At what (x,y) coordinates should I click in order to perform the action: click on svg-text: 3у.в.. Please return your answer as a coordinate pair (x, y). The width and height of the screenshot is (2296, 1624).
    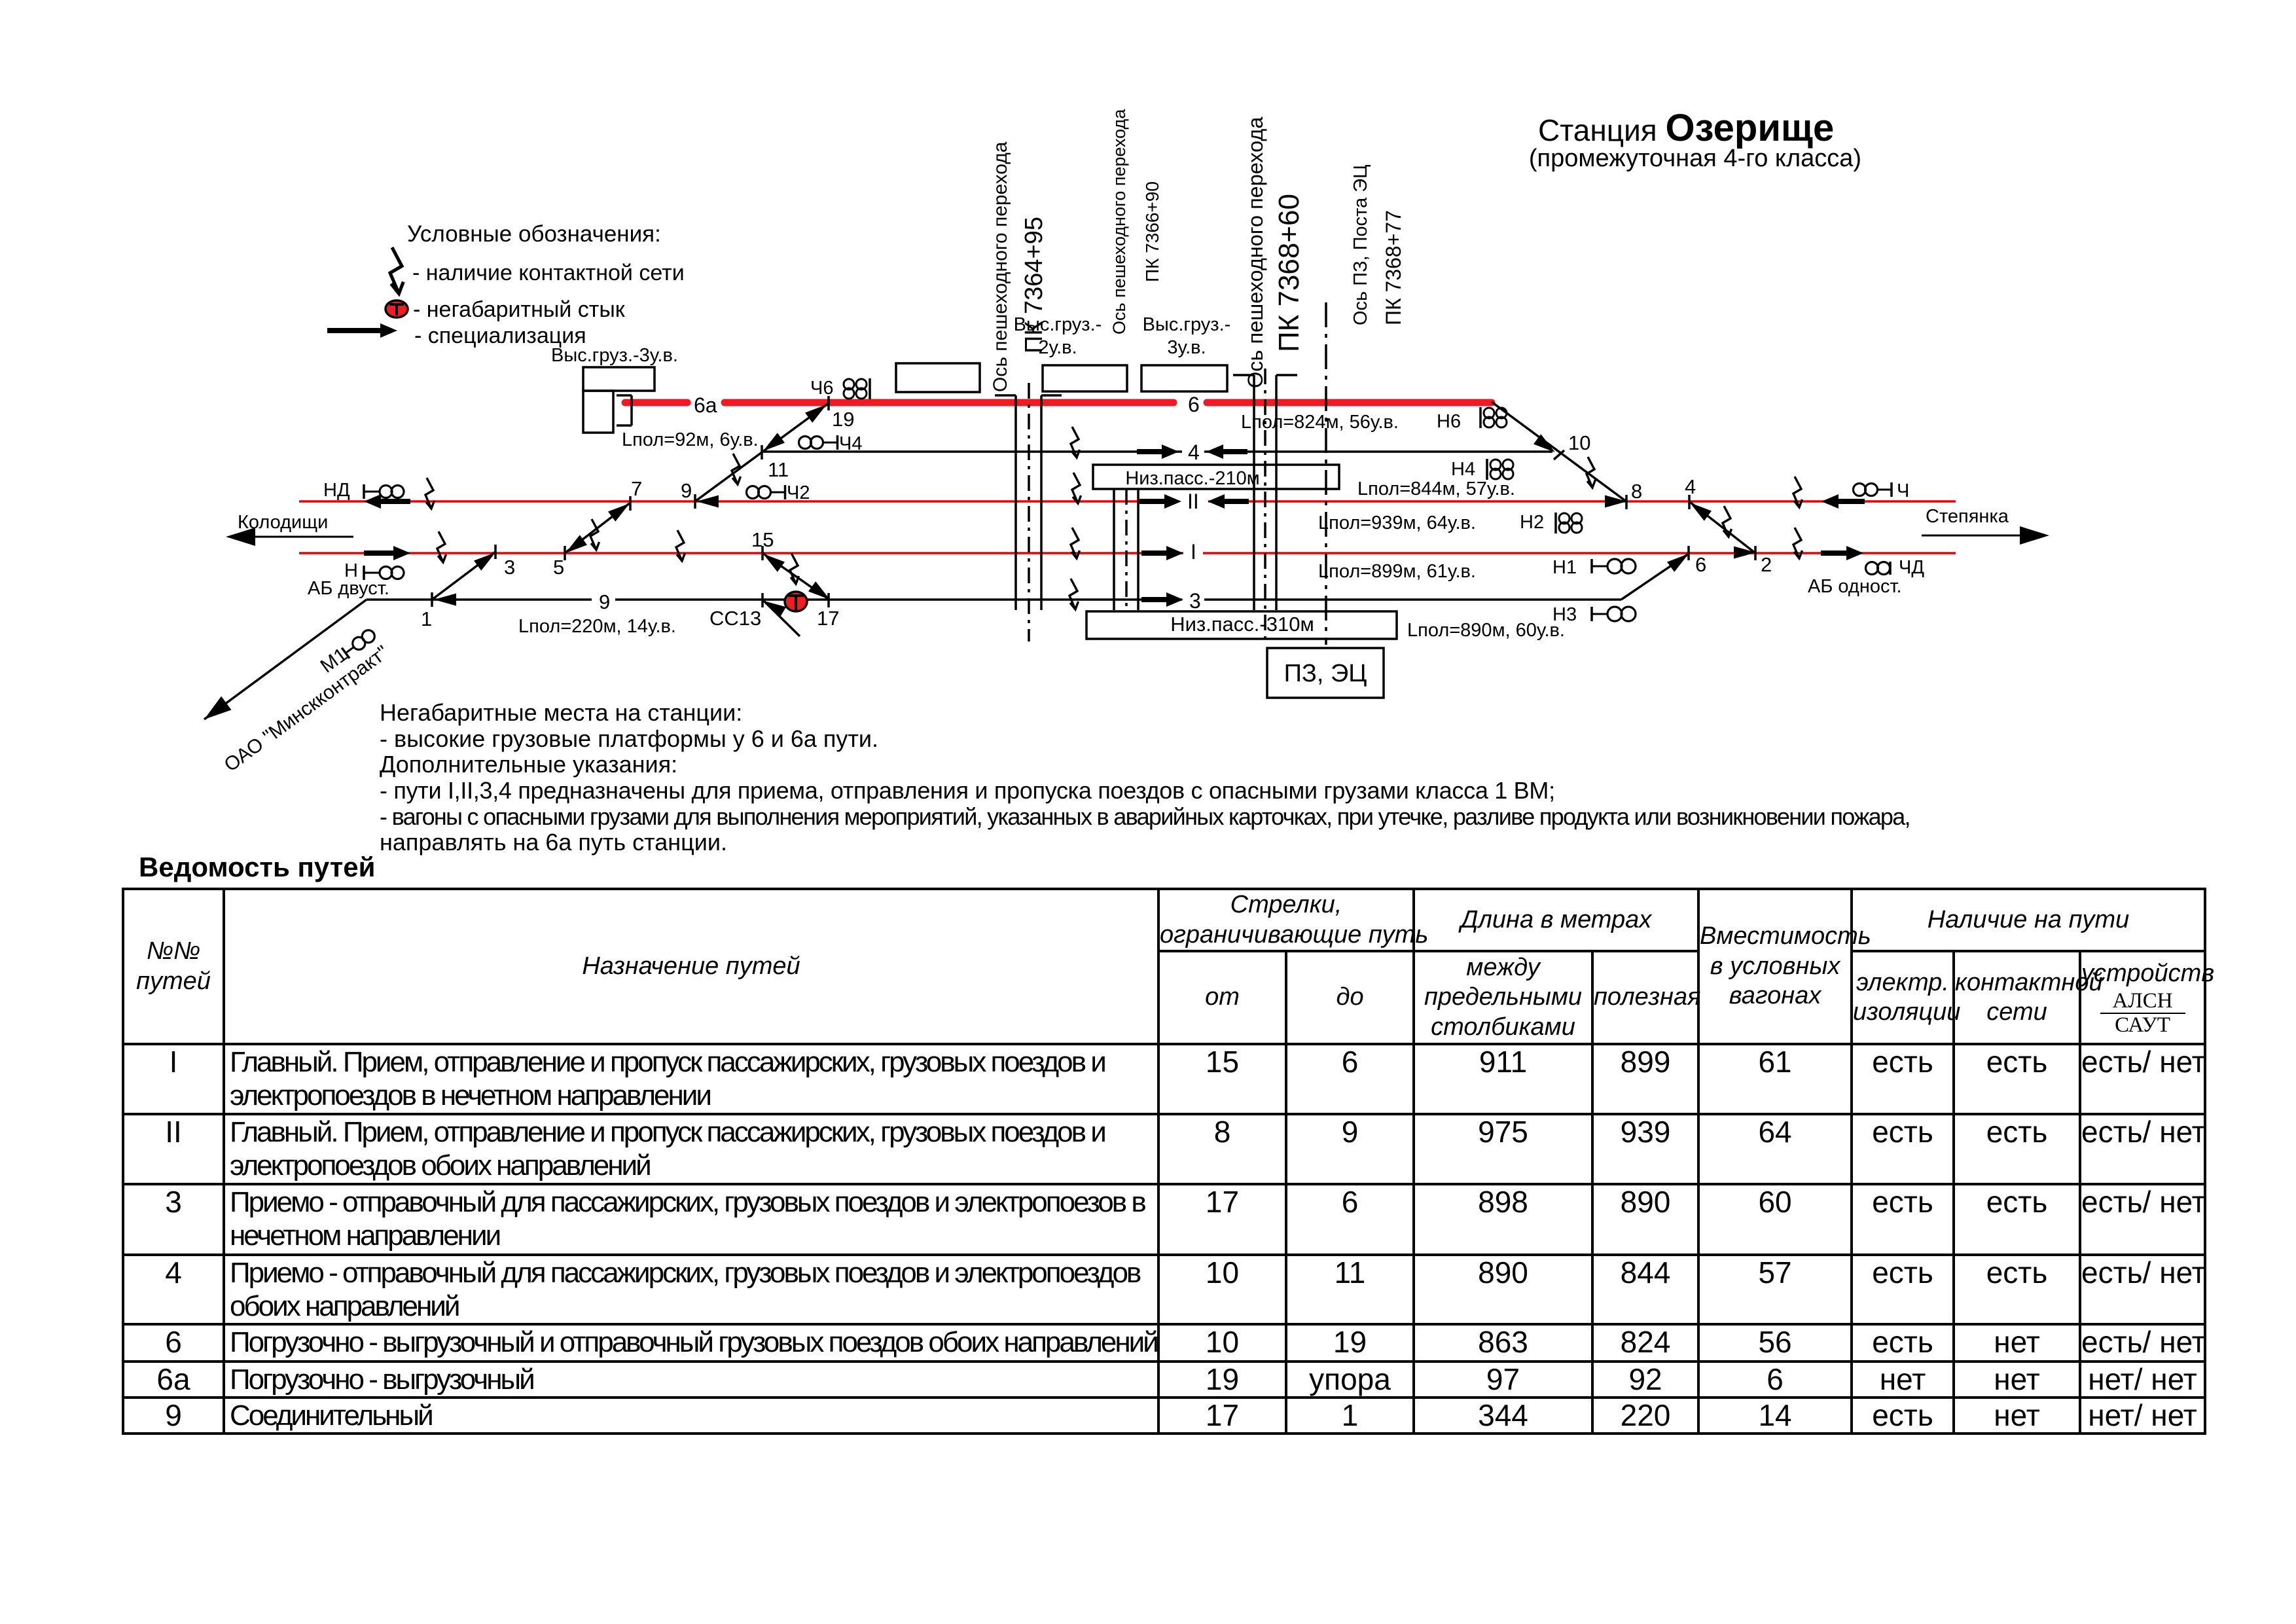
    Looking at the image, I should click on (1186, 347).